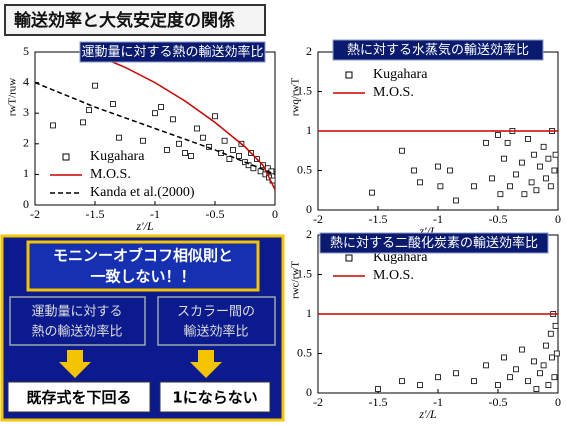 The image size is (566, 425). Describe the element at coordinates (216, 312) in the screenshot. I see `item-line: スカラー間の` at that location.